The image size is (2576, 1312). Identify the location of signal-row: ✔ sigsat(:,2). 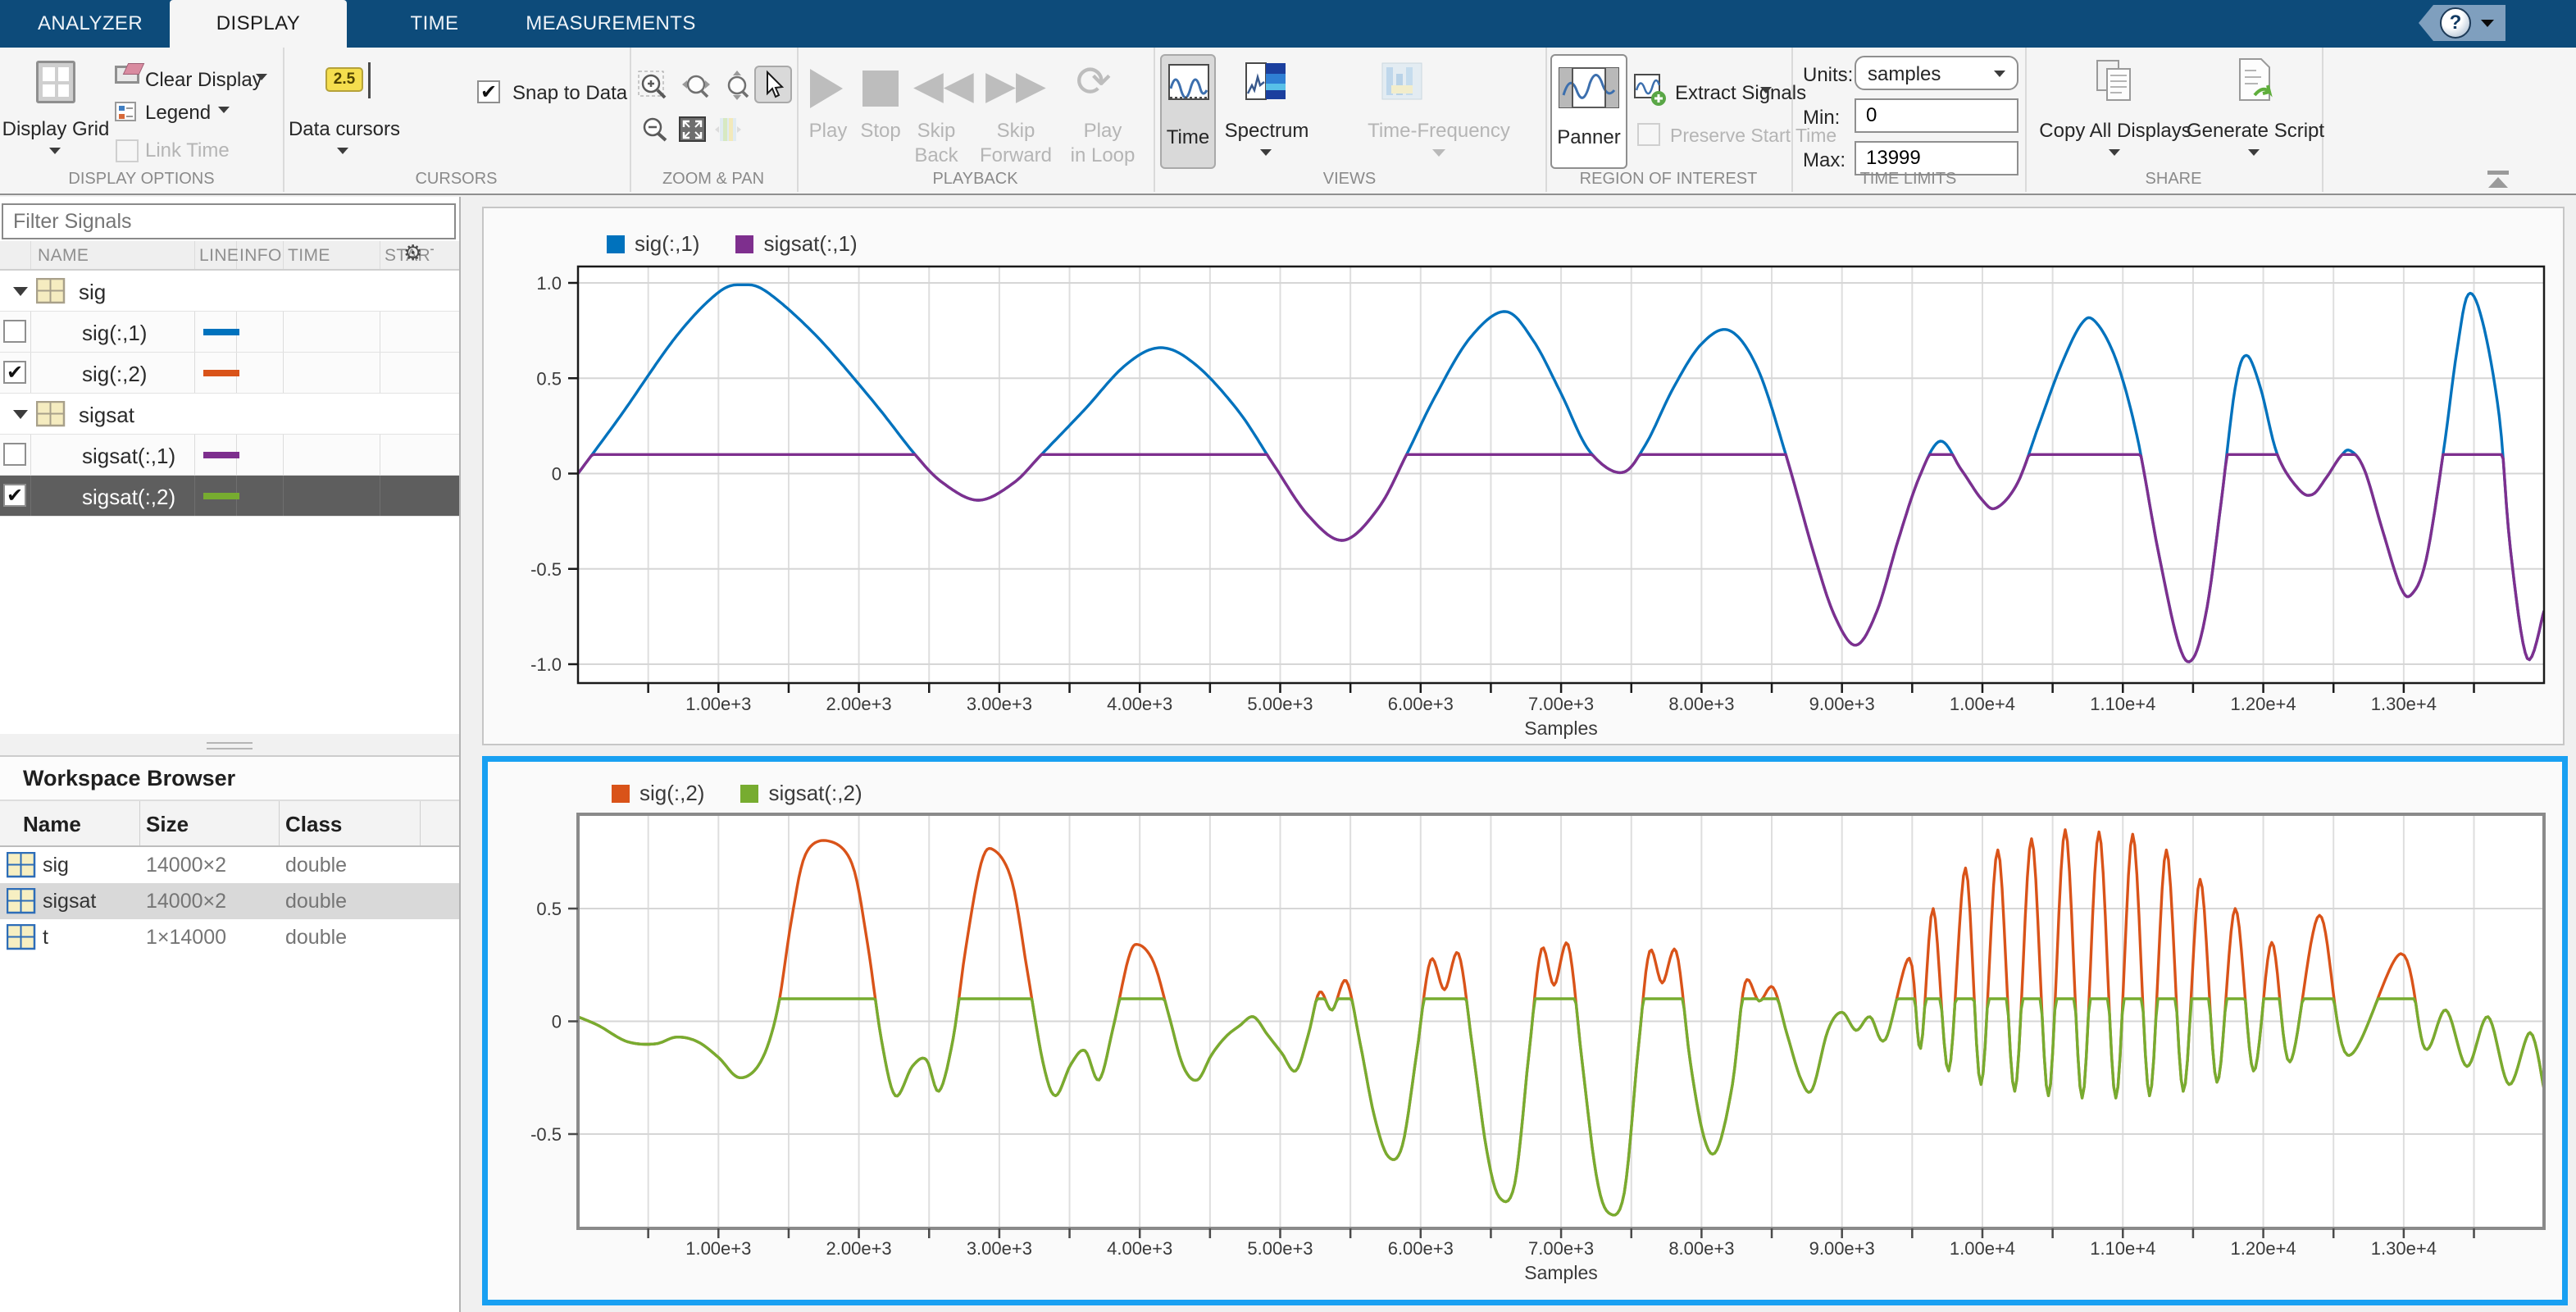
(229, 496).